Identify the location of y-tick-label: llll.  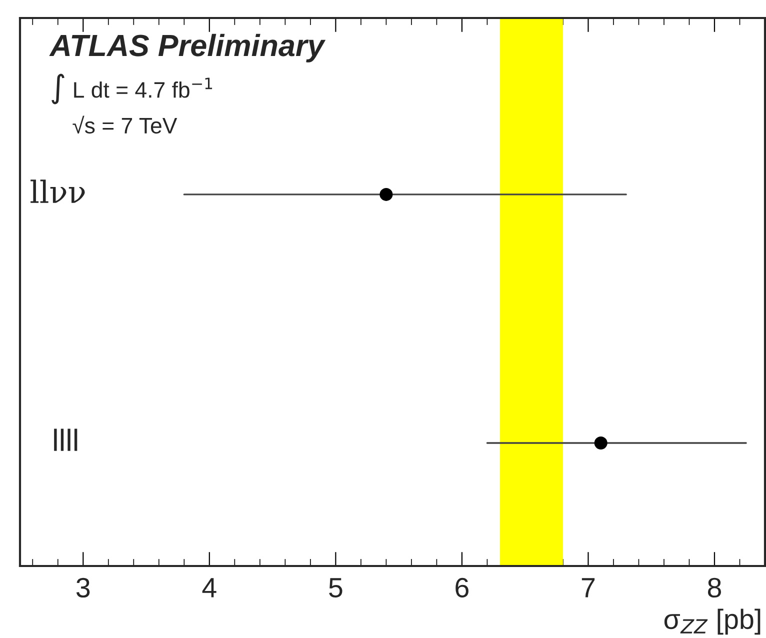
(66, 439).